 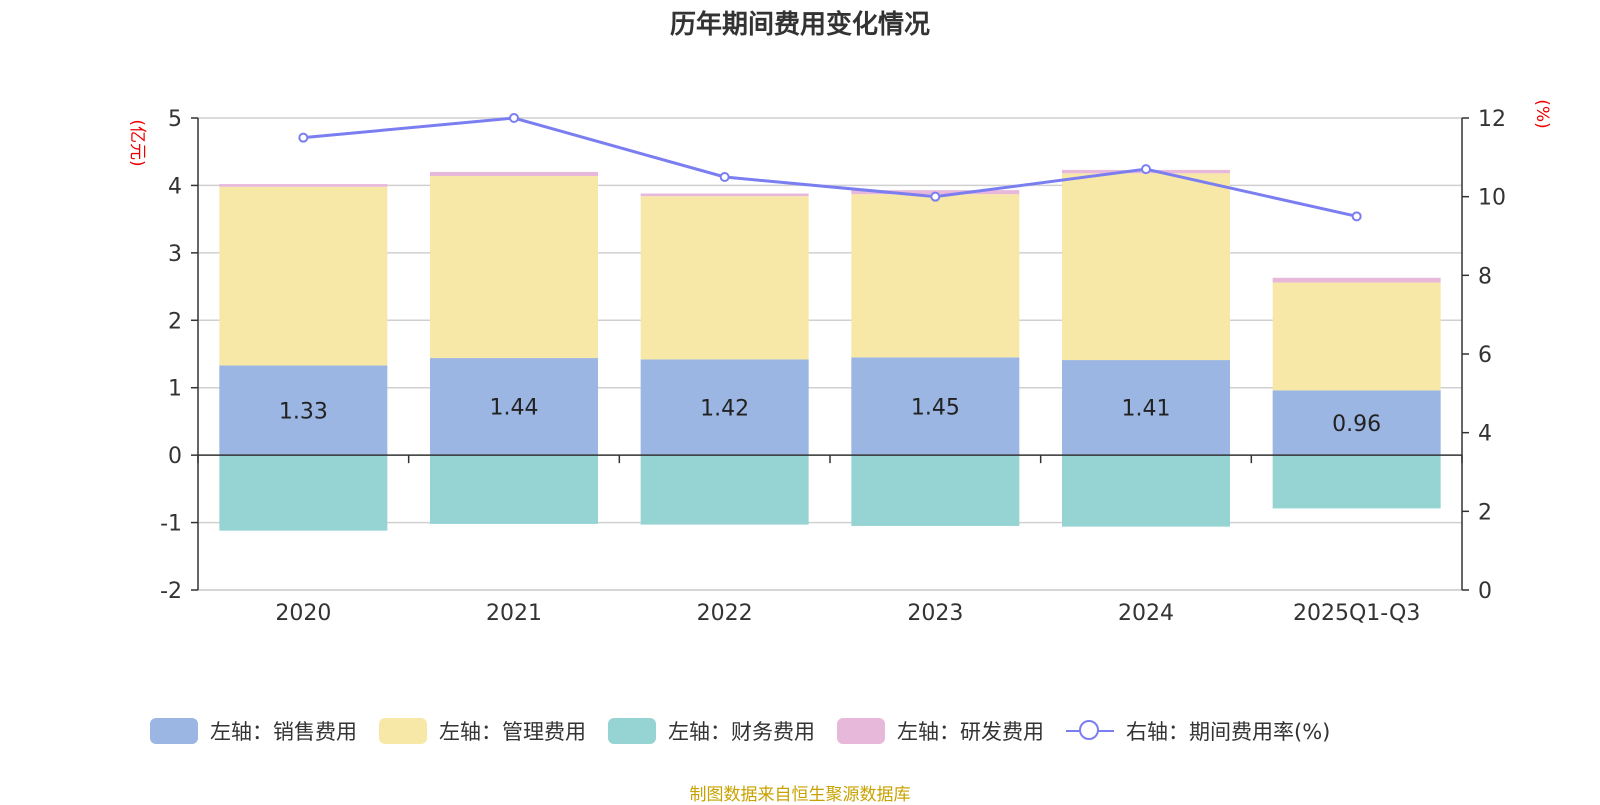 What do you see at coordinates (174, 731) in the screenshot?
I see `legend-swatch-sales` at bounding box center [174, 731].